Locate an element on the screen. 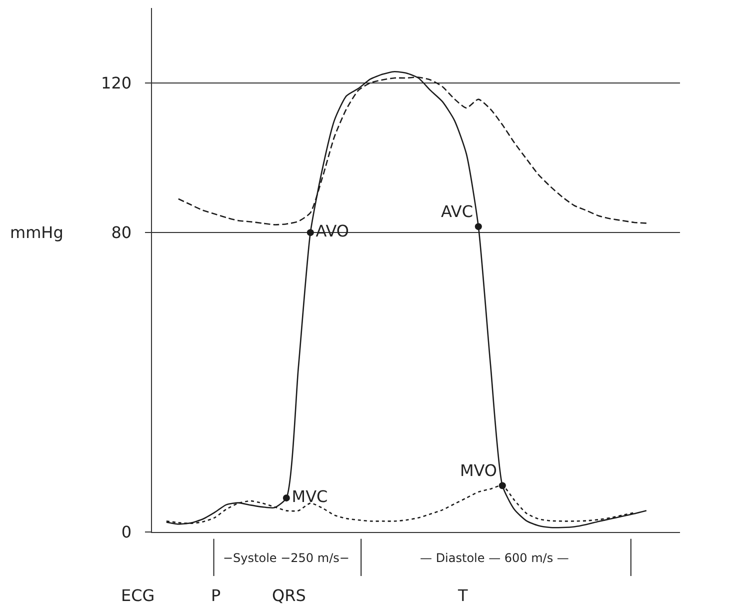 The height and width of the screenshot is (607, 744). y-axis-title: mmHg is located at coordinates (37, 232).